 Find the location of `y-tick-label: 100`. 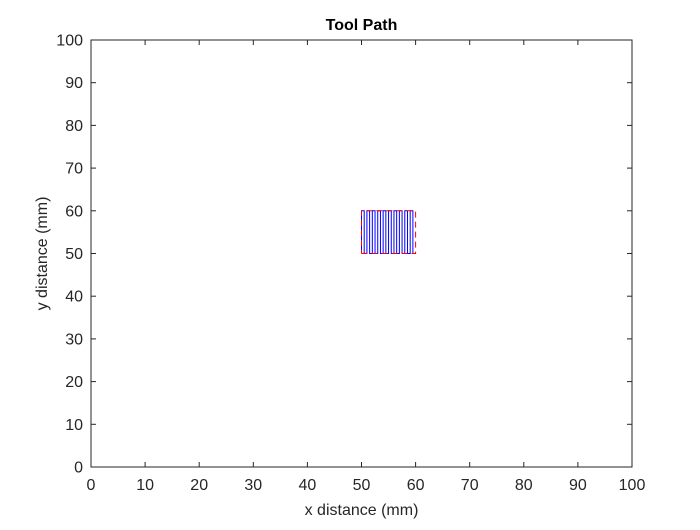

y-tick-label: 100 is located at coordinates (69, 41).